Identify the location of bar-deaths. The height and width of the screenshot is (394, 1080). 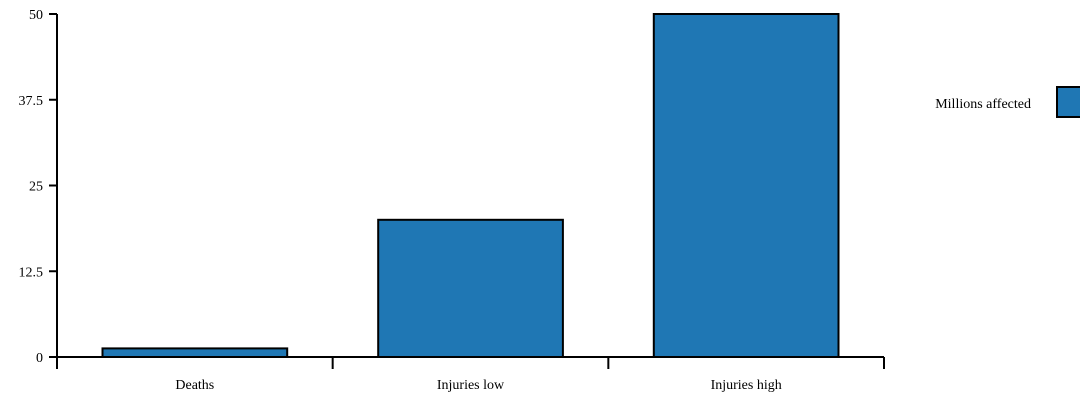
(195, 352).